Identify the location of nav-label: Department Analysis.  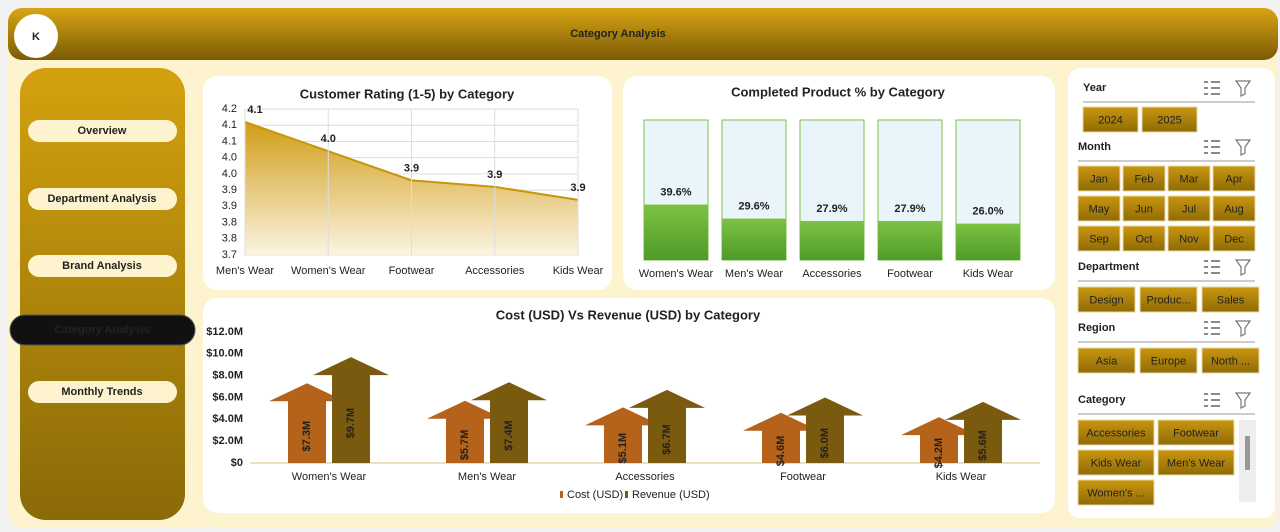
(101, 199).